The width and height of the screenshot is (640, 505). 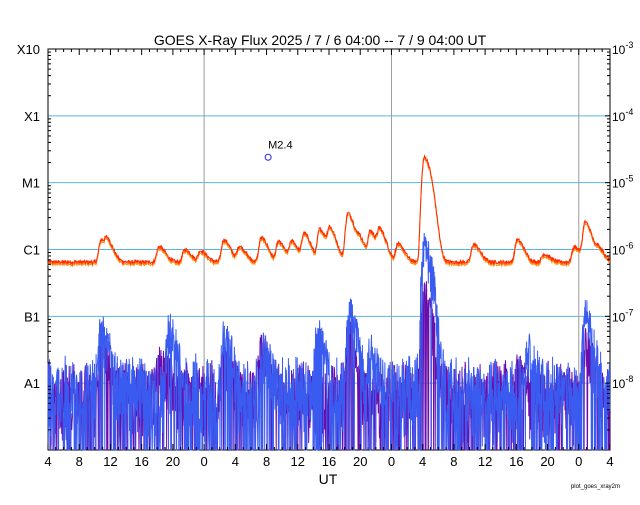 What do you see at coordinates (328, 479) in the screenshot?
I see `x-axis-label: UT` at bounding box center [328, 479].